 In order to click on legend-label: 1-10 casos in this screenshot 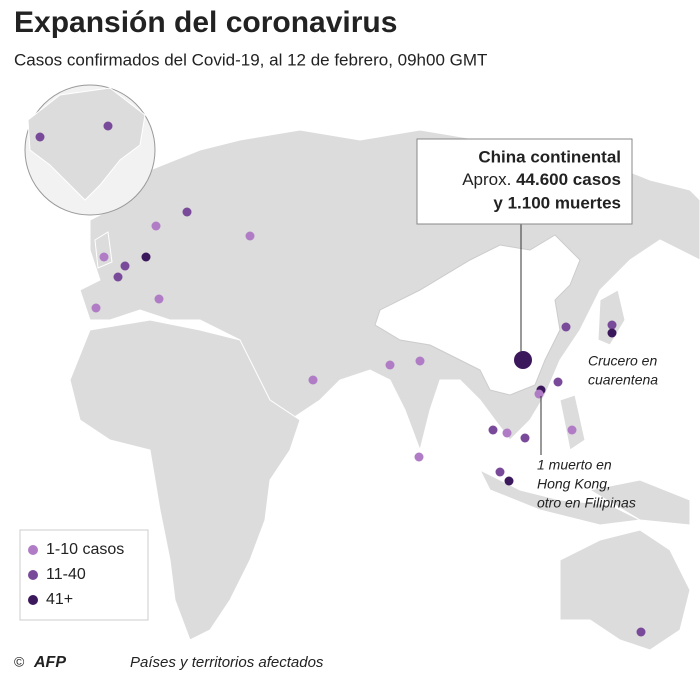, I will do `click(85, 549)`.